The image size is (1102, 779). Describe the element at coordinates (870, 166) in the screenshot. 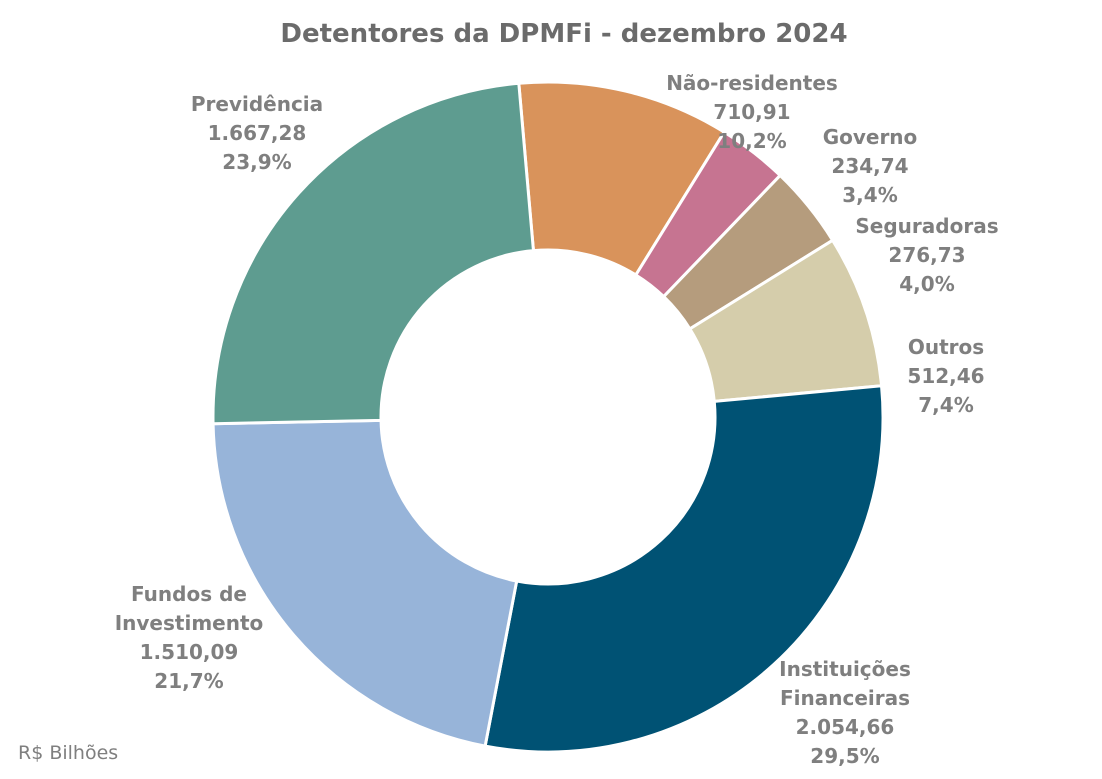

I see `label-governo: Governo 234,74 3,4%` at that location.